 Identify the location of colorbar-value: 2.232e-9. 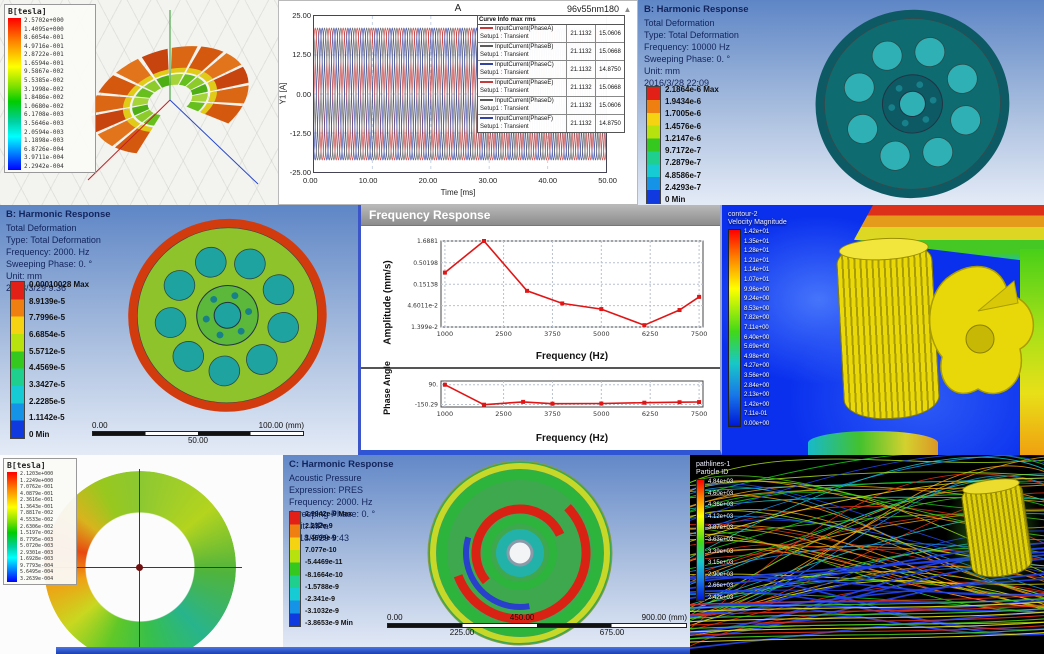
(319, 527).